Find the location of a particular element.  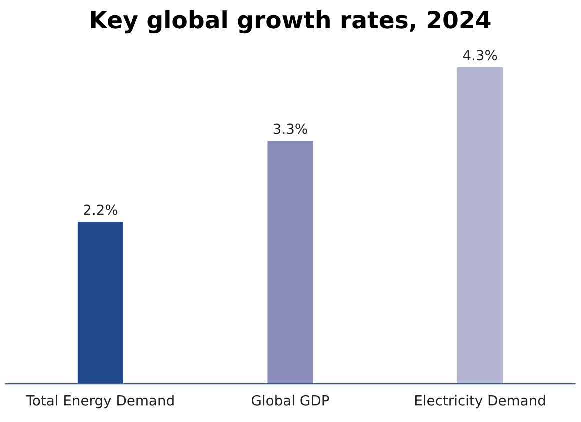

x-tick-label: Global GDP is located at coordinates (291, 400).